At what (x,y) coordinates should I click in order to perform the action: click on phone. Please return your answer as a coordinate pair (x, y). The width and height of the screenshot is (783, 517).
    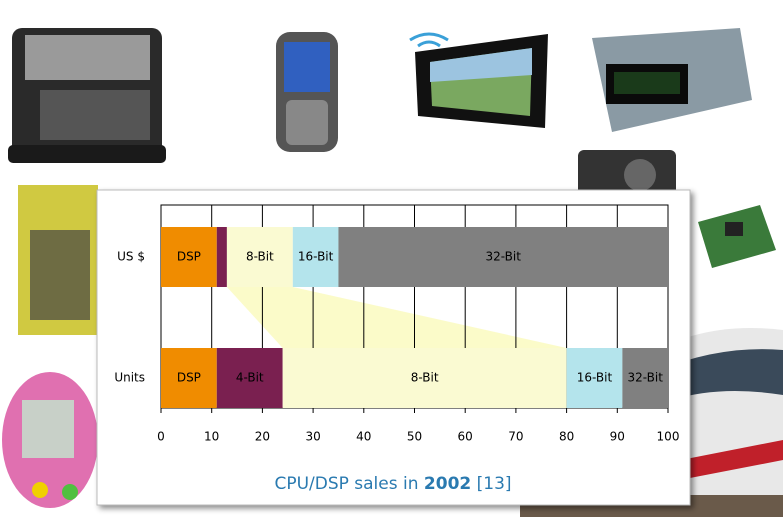
    Looking at the image, I should click on (307, 92).